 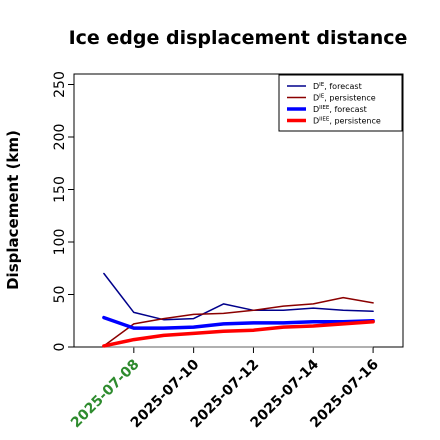 I want to click on series-layer, so click(x=238, y=310).